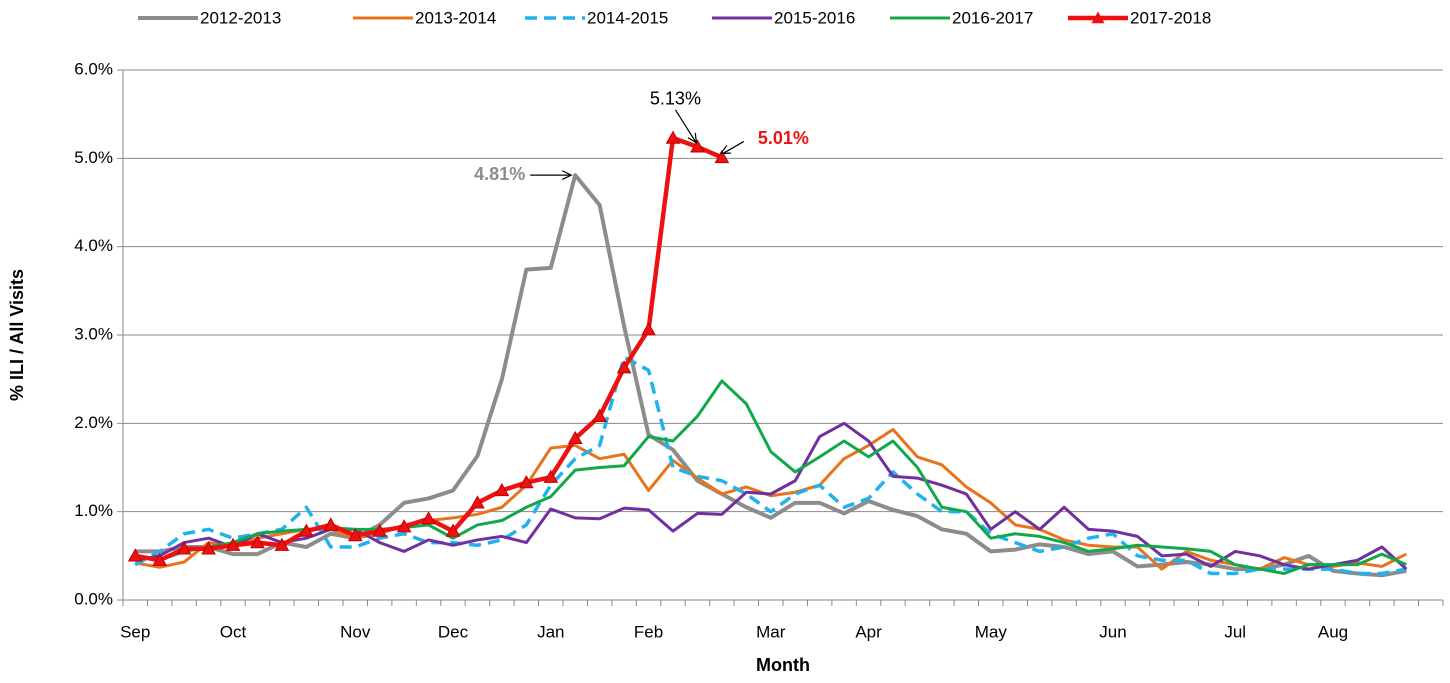  What do you see at coordinates (93, 598) in the screenshot?
I see `y-tick-label: 0.0%` at bounding box center [93, 598].